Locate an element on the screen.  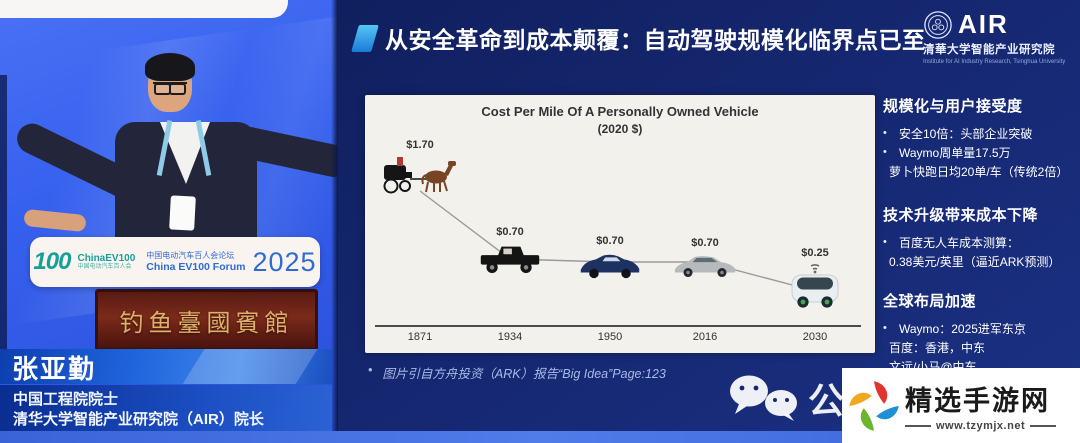
point-value-label: $0.25 is located at coordinates (815, 253).